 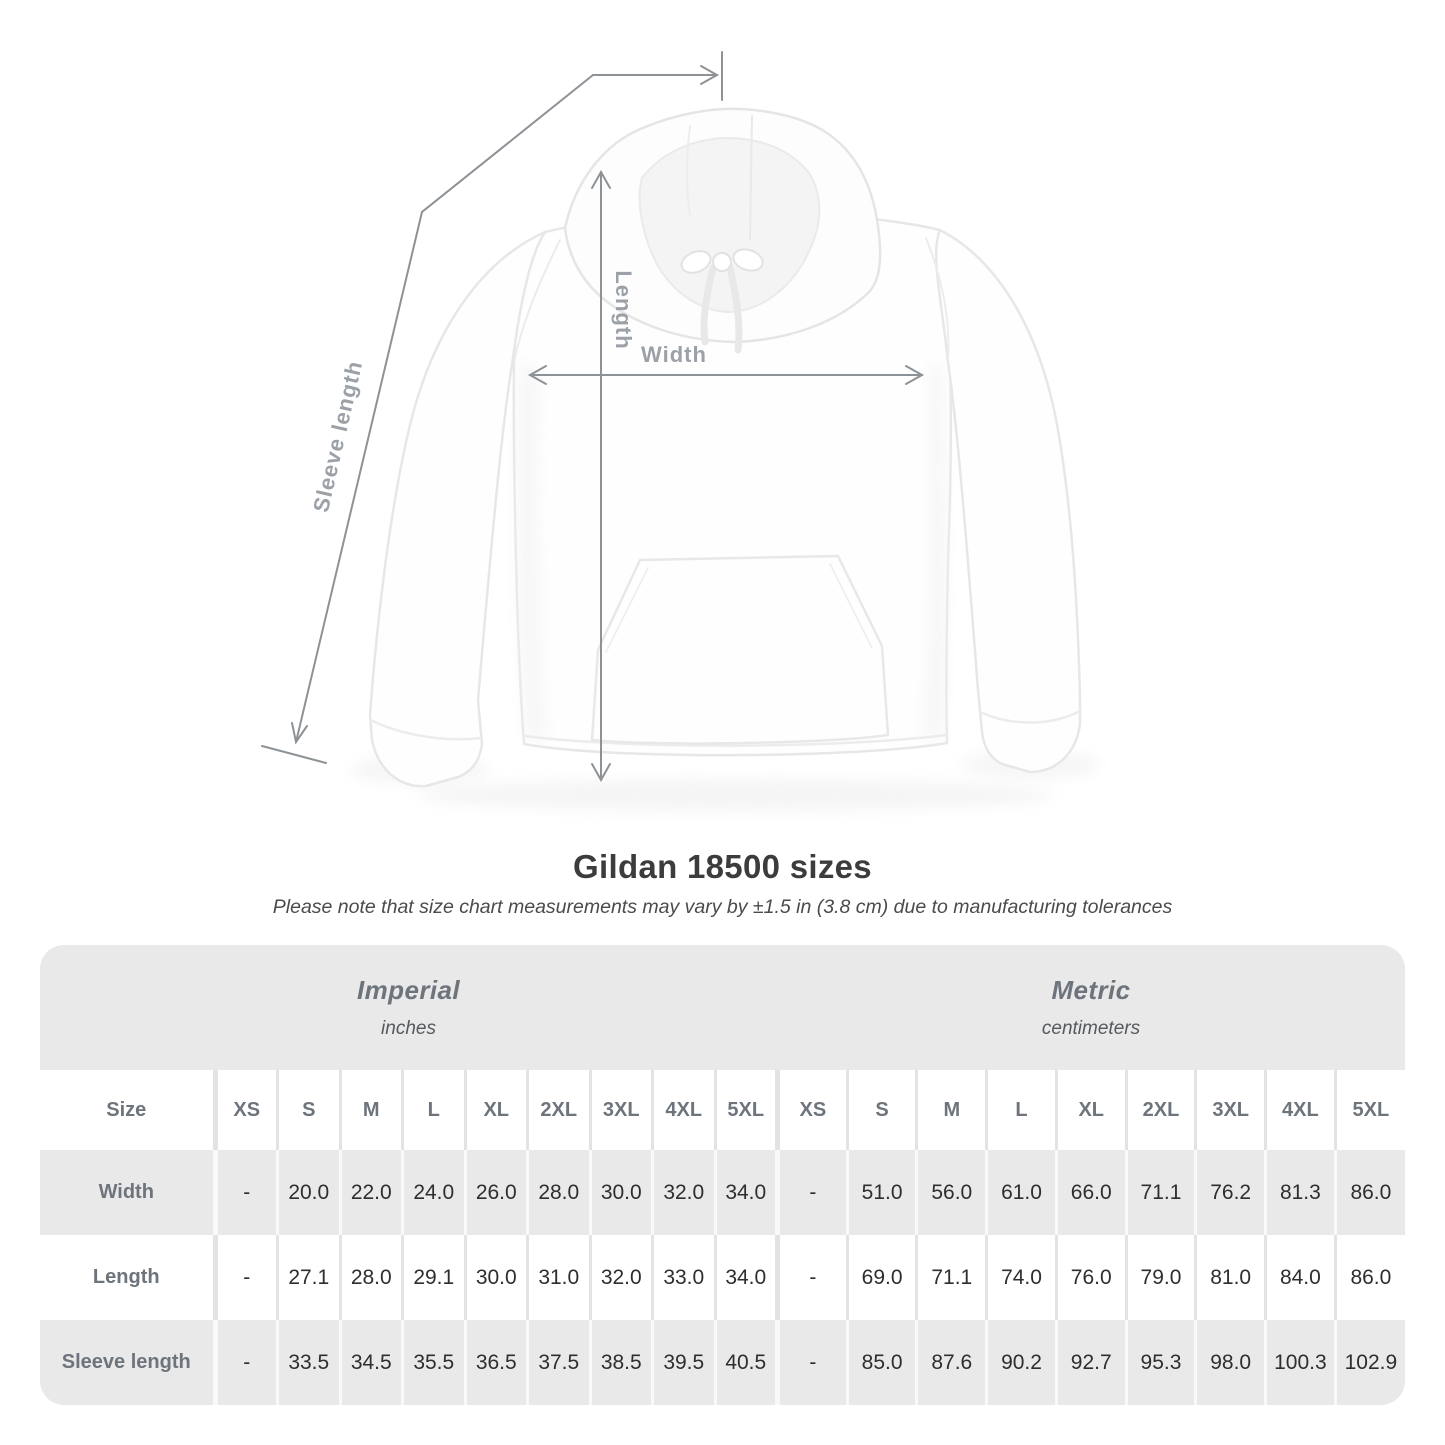 What do you see at coordinates (1300, 1110) in the screenshot?
I see `size-col-header-metric-4xl: 4XL` at bounding box center [1300, 1110].